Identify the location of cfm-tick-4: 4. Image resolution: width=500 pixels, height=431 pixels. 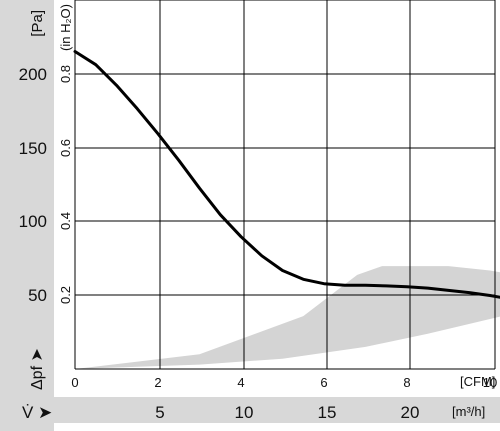
(240, 382).